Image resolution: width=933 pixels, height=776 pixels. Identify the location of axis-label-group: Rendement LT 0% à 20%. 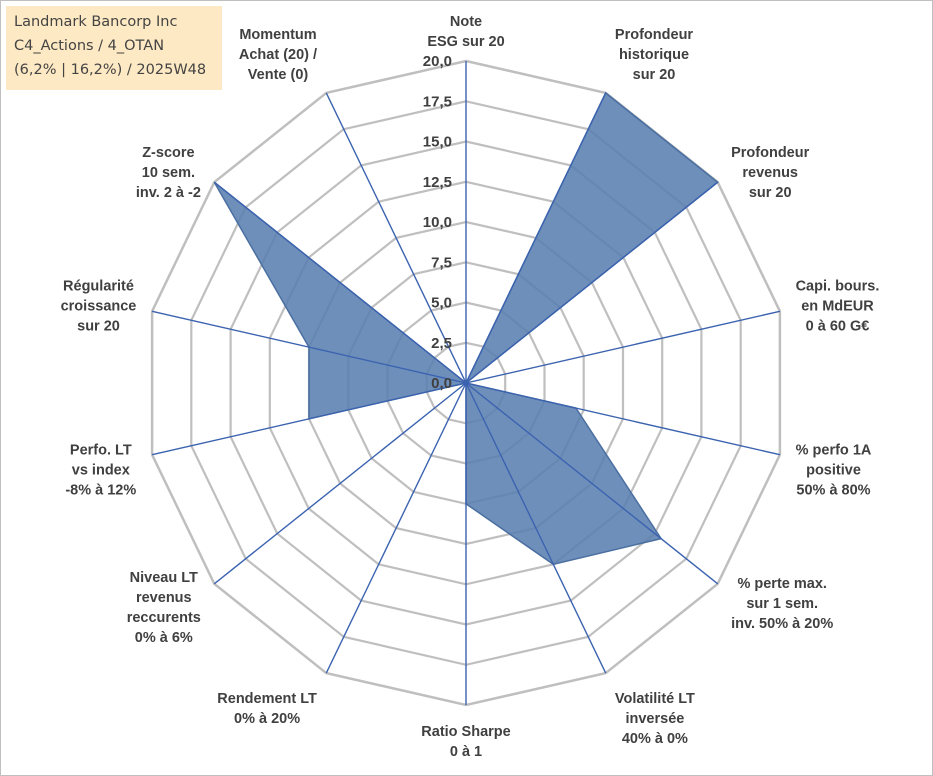
(267, 709).